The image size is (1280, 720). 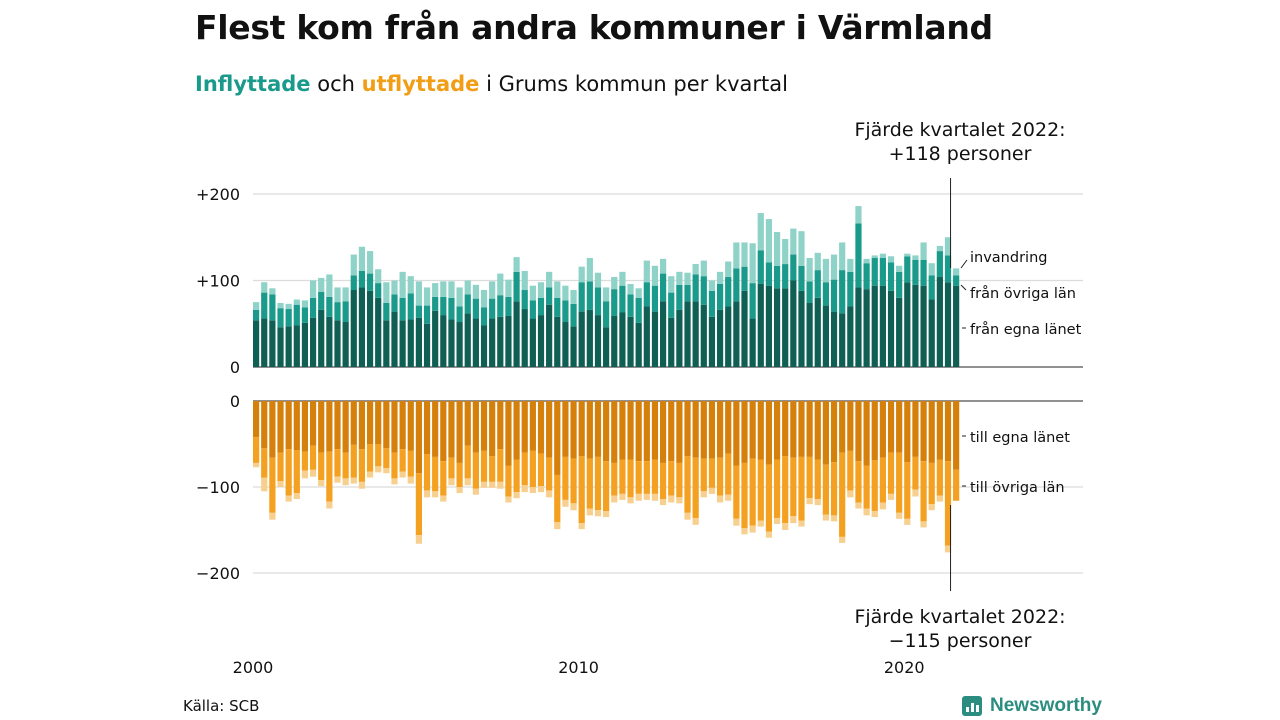 I want to click on chart-title: Flest kom från andra kommuner i Värmland, so click(x=594, y=27).